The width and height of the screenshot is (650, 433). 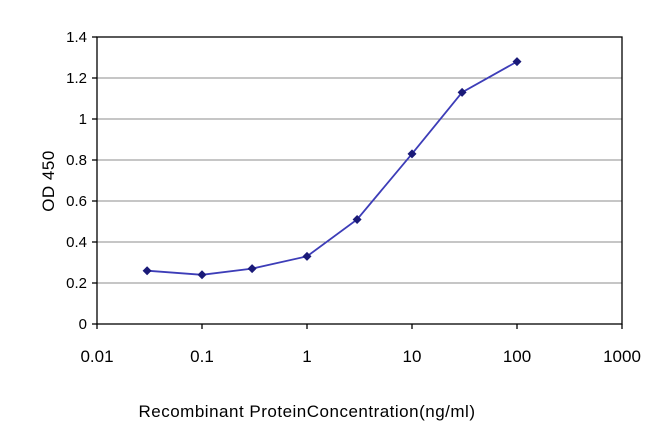 I want to click on y-axis-title: OD 450, so click(x=48, y=181).